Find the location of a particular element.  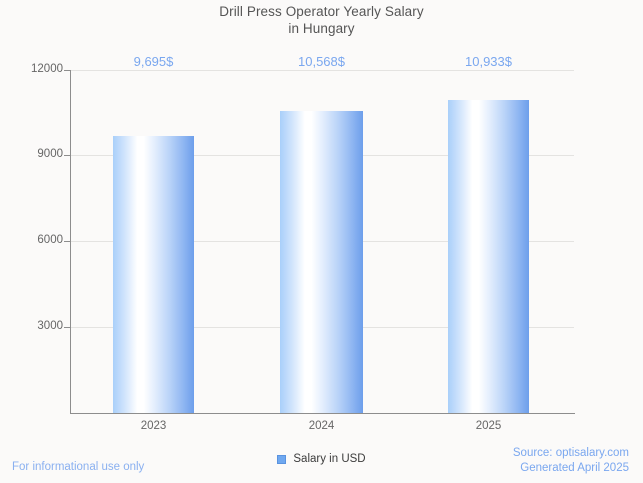

bar-value-label-2025: 10,933$ is located at coordinates (488, 61).